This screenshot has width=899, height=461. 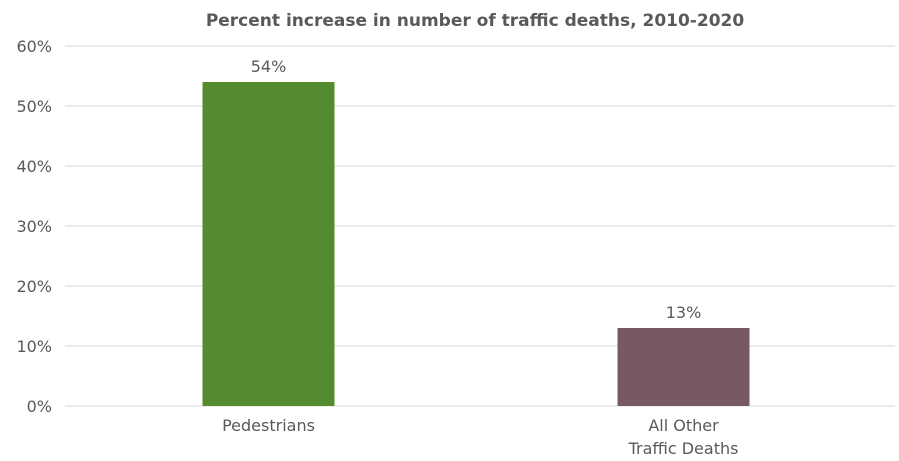 I want to click on category-label: All Other Traffic Deaths, so click(x=683, y=437).